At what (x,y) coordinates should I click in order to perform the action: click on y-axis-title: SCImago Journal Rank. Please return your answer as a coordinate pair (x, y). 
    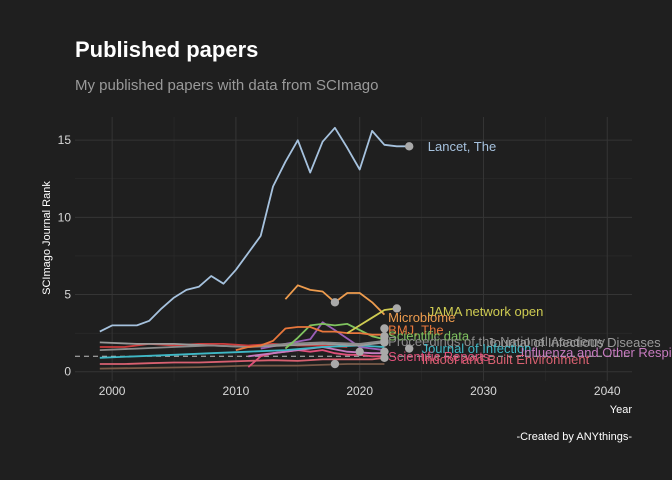
    Looking at the image, I should click on (47, 238).